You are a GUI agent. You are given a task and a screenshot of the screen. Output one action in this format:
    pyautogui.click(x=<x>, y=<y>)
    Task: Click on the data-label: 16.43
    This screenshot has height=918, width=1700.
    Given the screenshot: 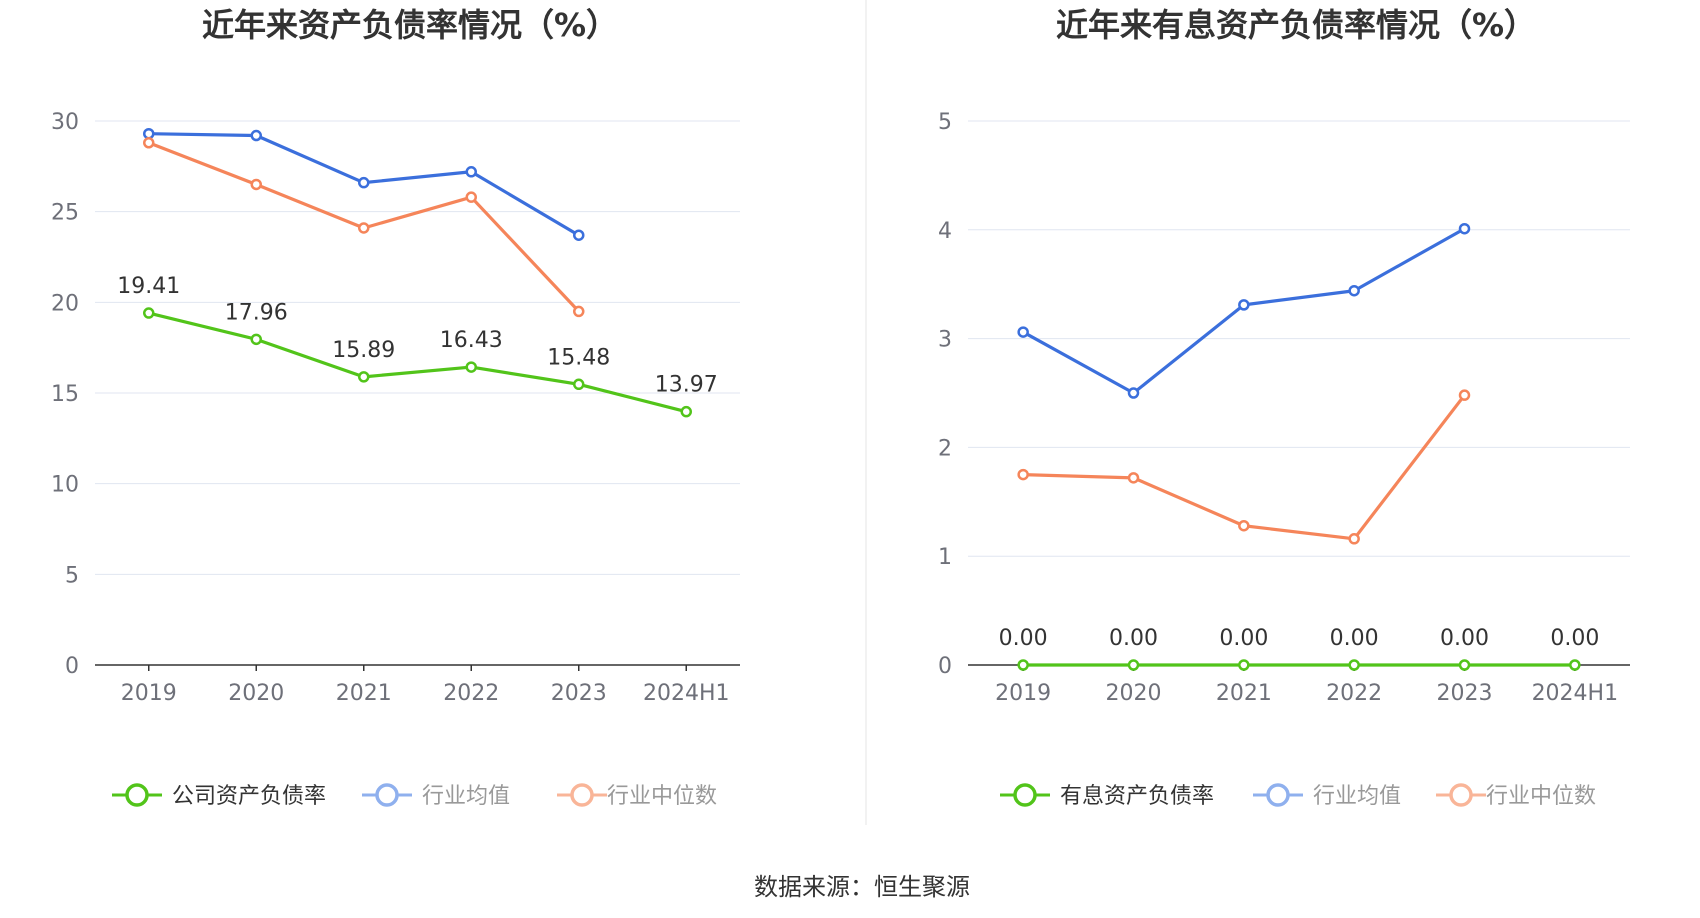 What is the action you would take?
    pyautogui.click(x=471, y=340)
    